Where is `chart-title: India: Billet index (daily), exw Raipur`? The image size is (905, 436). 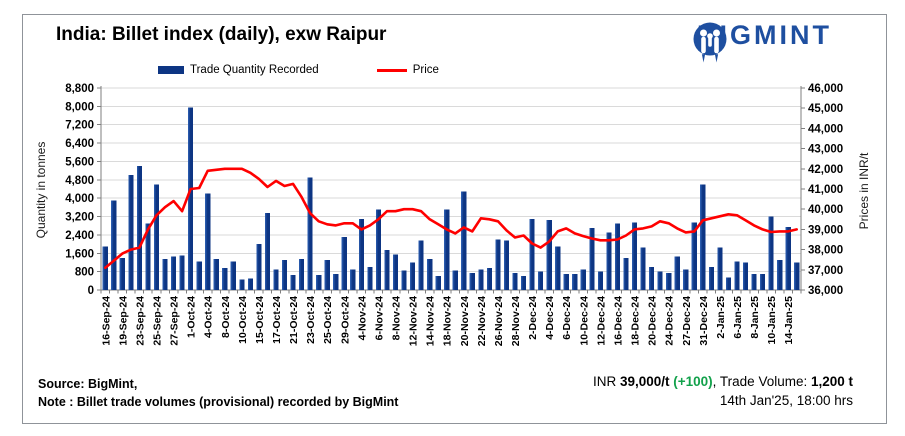 chart-title: India: Billet index (daily), exw Raipur is located at coordinates (221, 34).